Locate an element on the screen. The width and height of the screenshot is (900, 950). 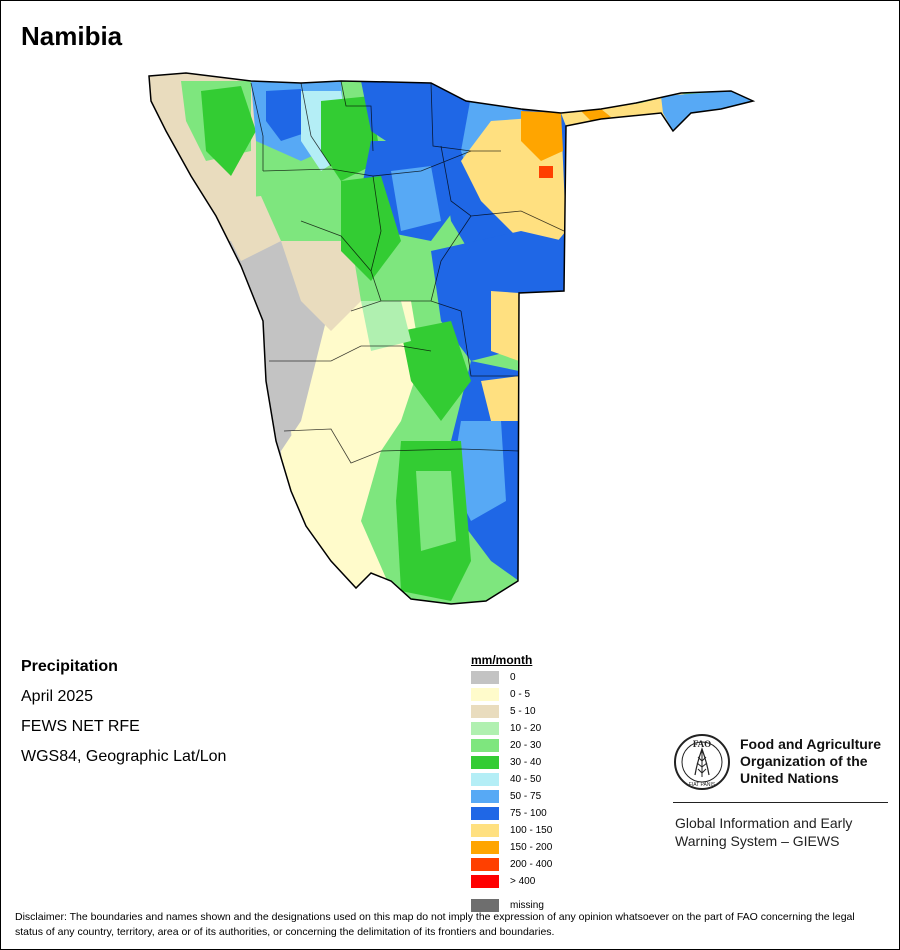
logo-motto: FIAT PANIS is located at coordinates (702, 785).